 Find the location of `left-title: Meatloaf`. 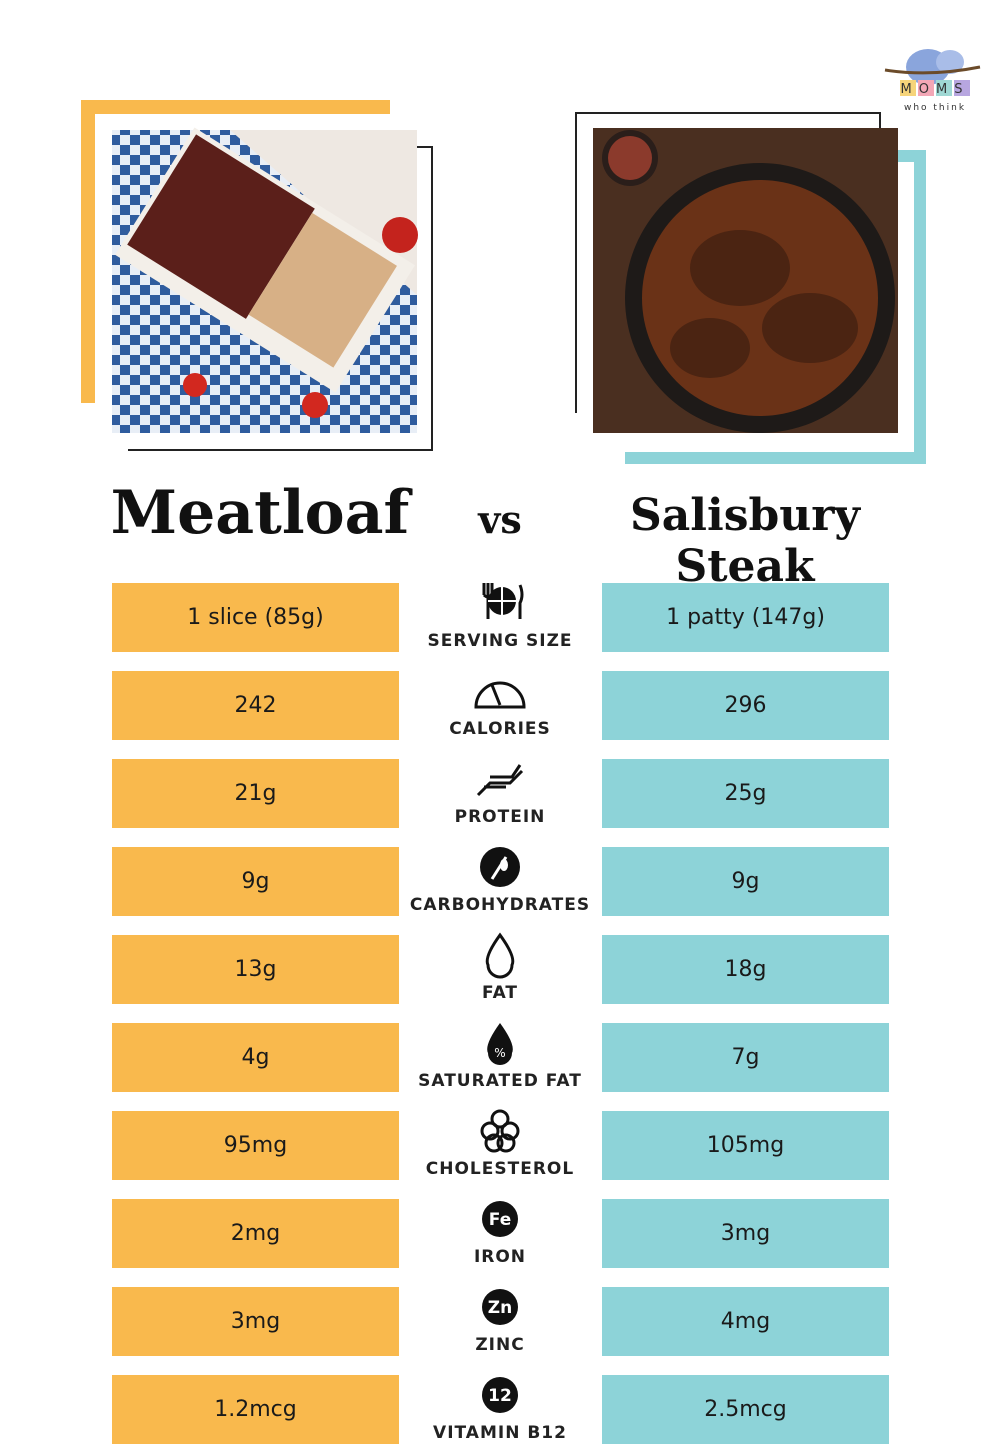

left-title: Meatloaf is located at coordinates (260, 513).